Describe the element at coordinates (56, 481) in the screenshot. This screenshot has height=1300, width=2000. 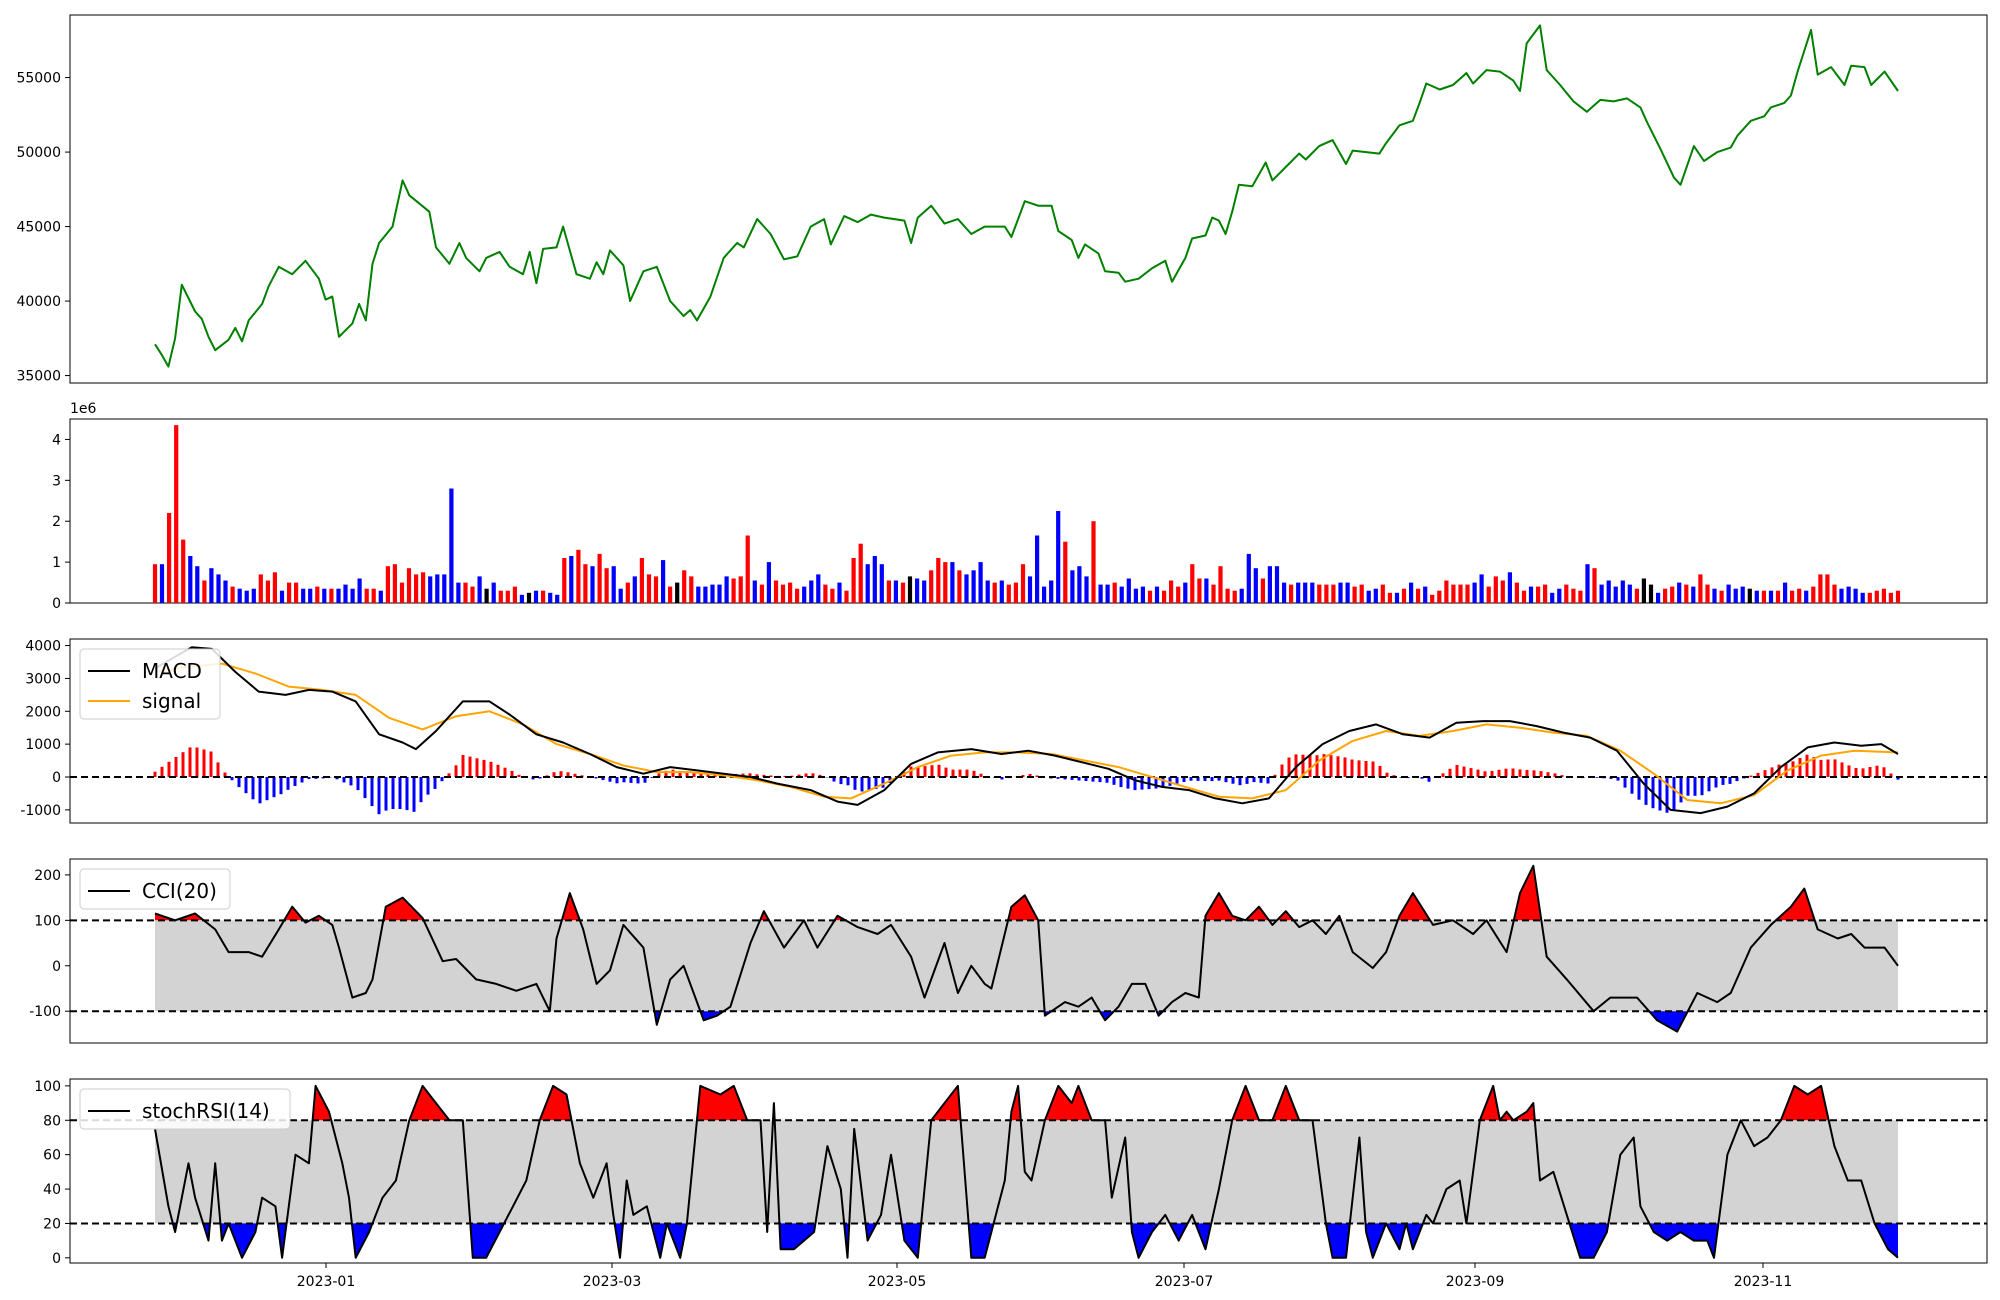
I see `y-tick-label: 3` at that location.